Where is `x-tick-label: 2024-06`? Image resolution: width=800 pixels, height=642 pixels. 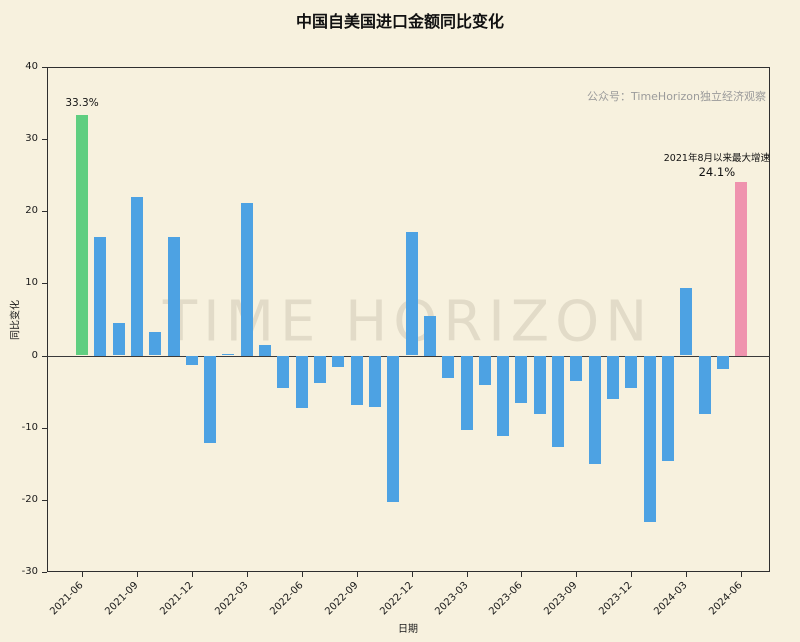
x-tick-label: 2024-06 is located at coordinates (726, 599).